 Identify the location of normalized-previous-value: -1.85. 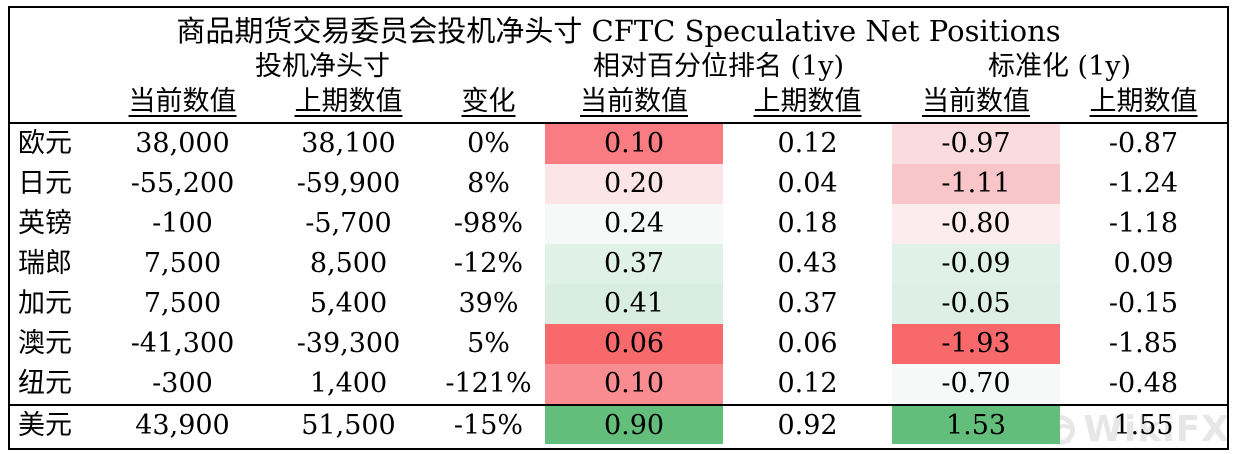
(1143, 343).